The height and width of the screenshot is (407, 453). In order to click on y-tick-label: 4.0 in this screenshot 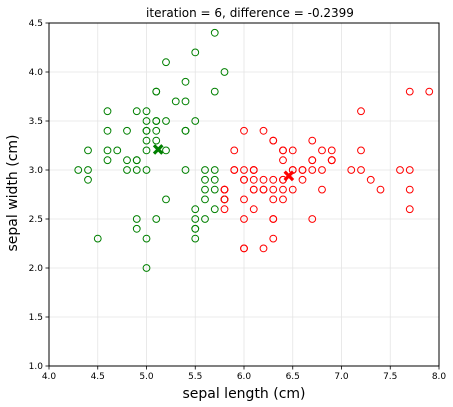, I will do `click(36, 73)`.